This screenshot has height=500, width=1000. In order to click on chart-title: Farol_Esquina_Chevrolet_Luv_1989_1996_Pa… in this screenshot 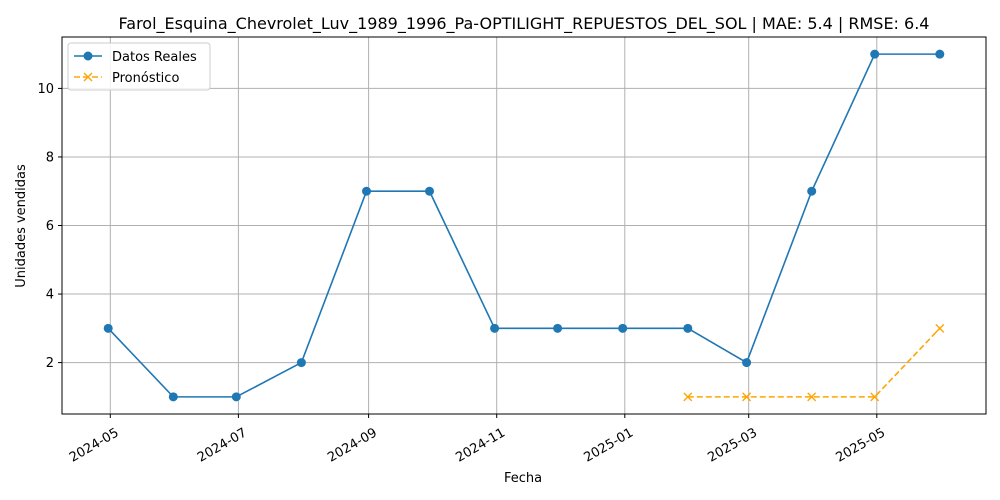, I will do `click(524, 24)`.